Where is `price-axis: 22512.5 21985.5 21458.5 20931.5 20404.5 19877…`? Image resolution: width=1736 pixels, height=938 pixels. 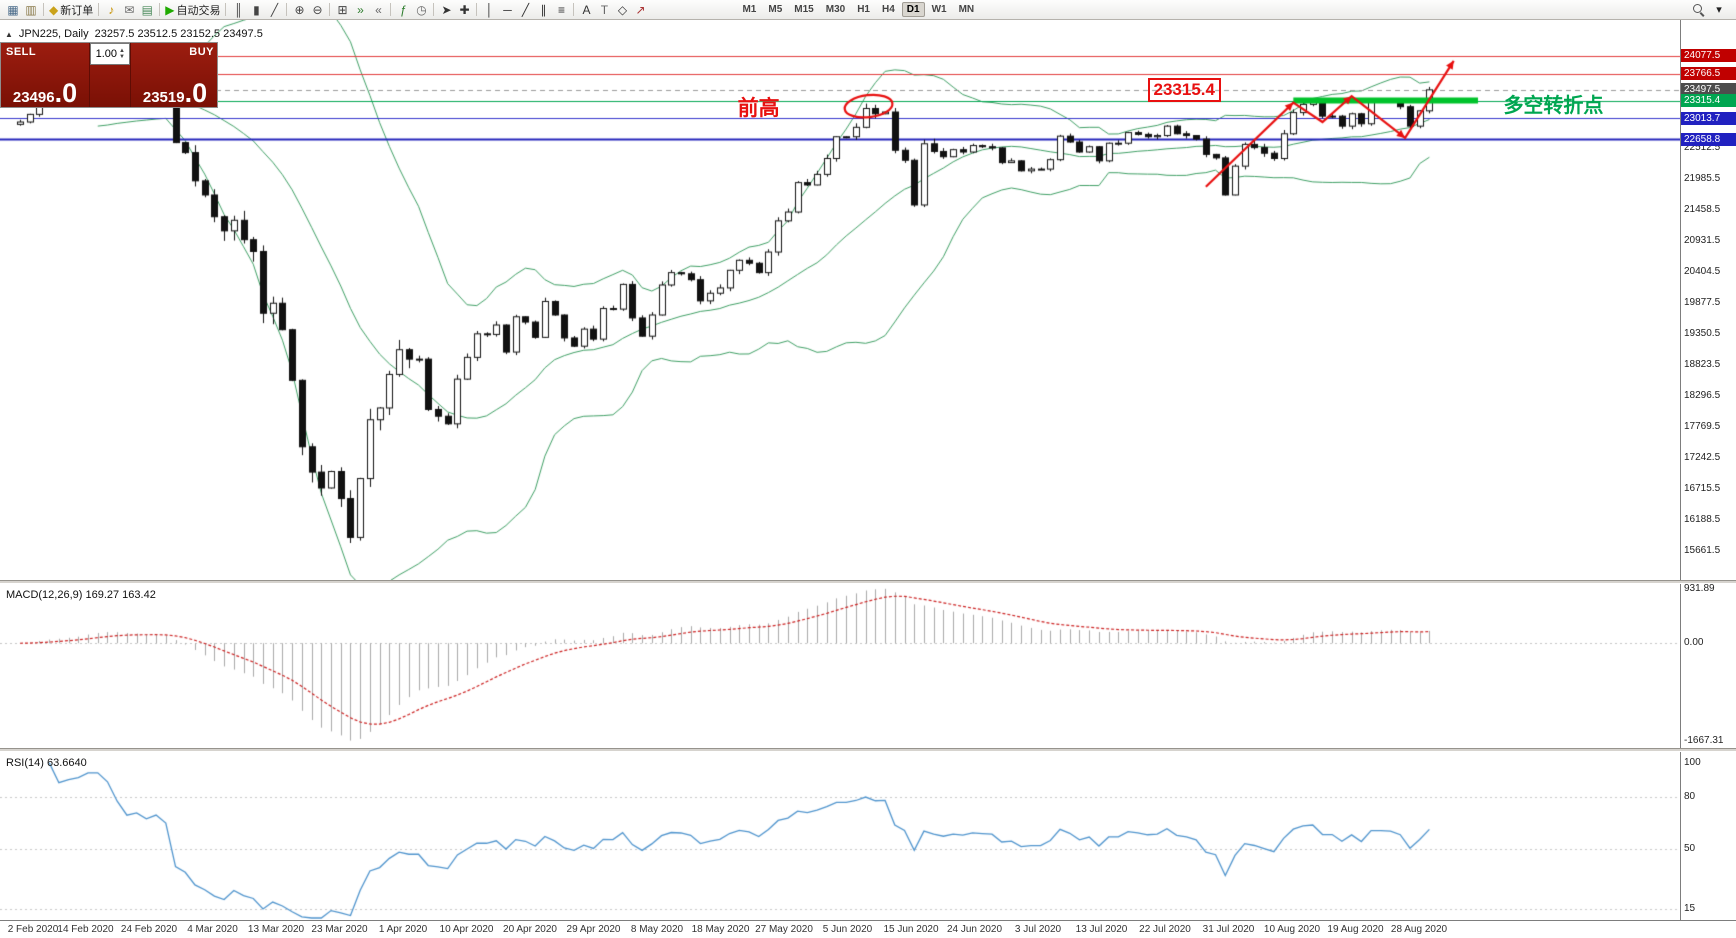
price-axis: 22512.5 21985.5 21458.5 20931.5 20404.5 19877… is located at coordinates (1708, 470).